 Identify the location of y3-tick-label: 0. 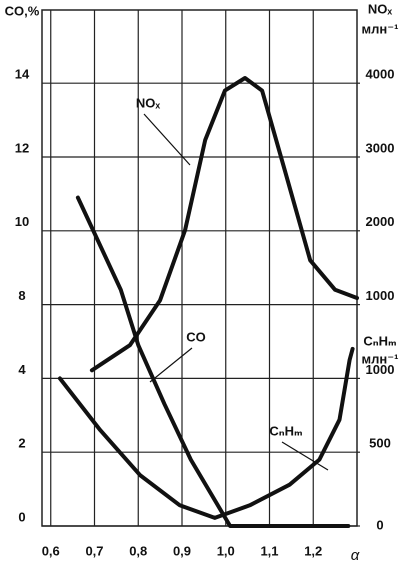
(379, 524).